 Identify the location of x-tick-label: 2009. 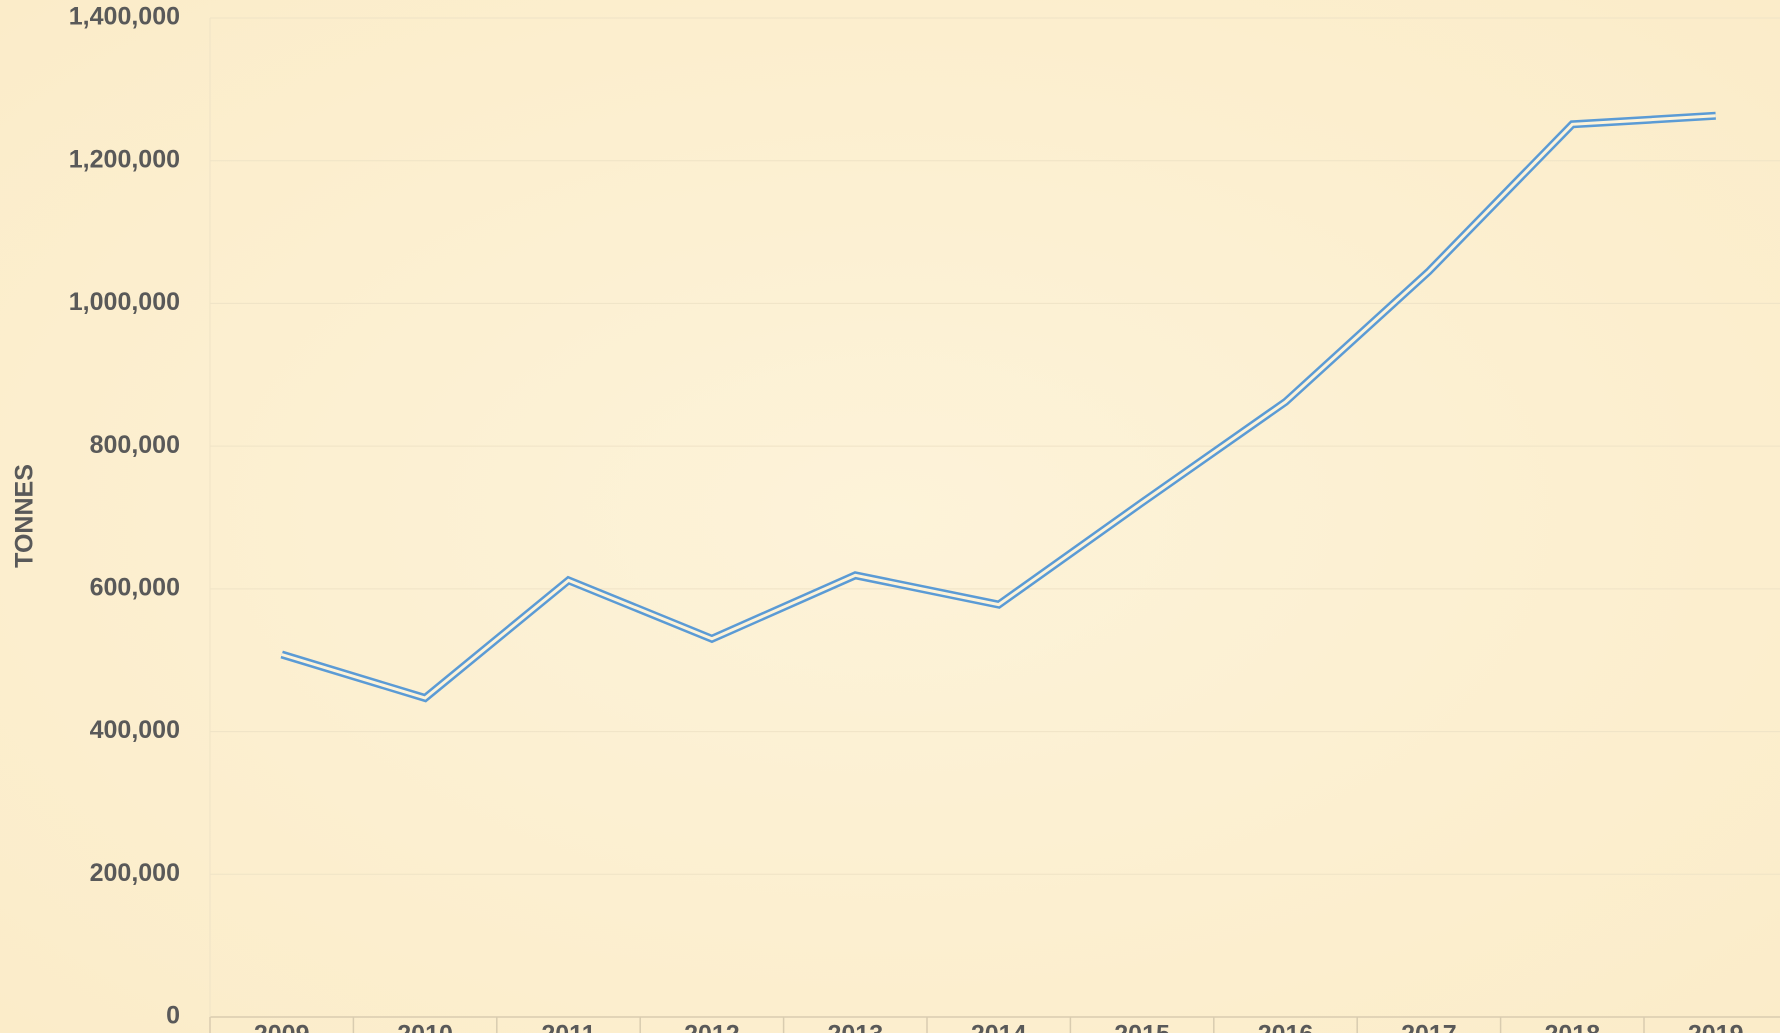
(282, 1027).